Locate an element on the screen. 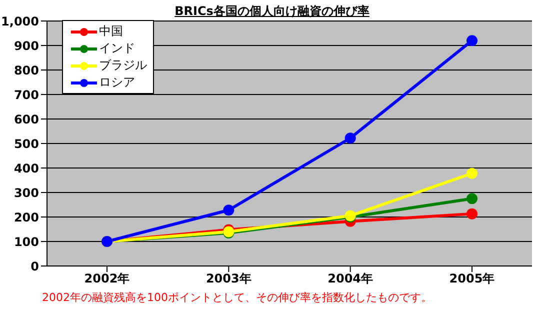  y-tick-label: 600 is located at coordinates (26, 119).